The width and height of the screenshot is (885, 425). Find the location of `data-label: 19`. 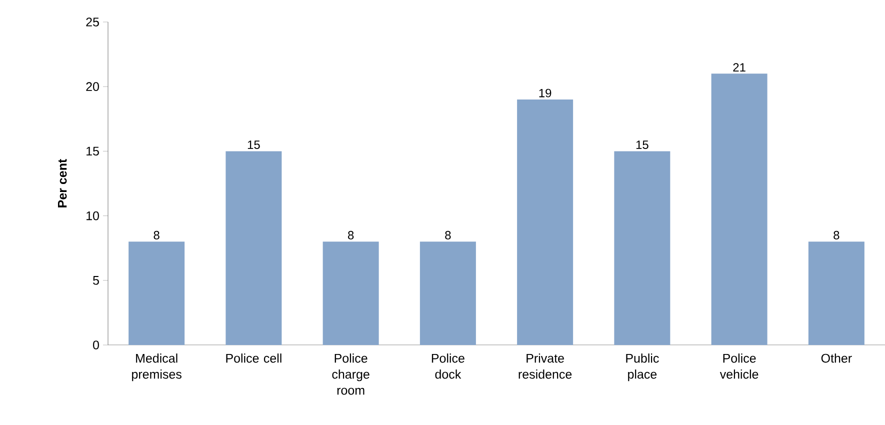

data-label: 19 is located at coordinates (545, 93).